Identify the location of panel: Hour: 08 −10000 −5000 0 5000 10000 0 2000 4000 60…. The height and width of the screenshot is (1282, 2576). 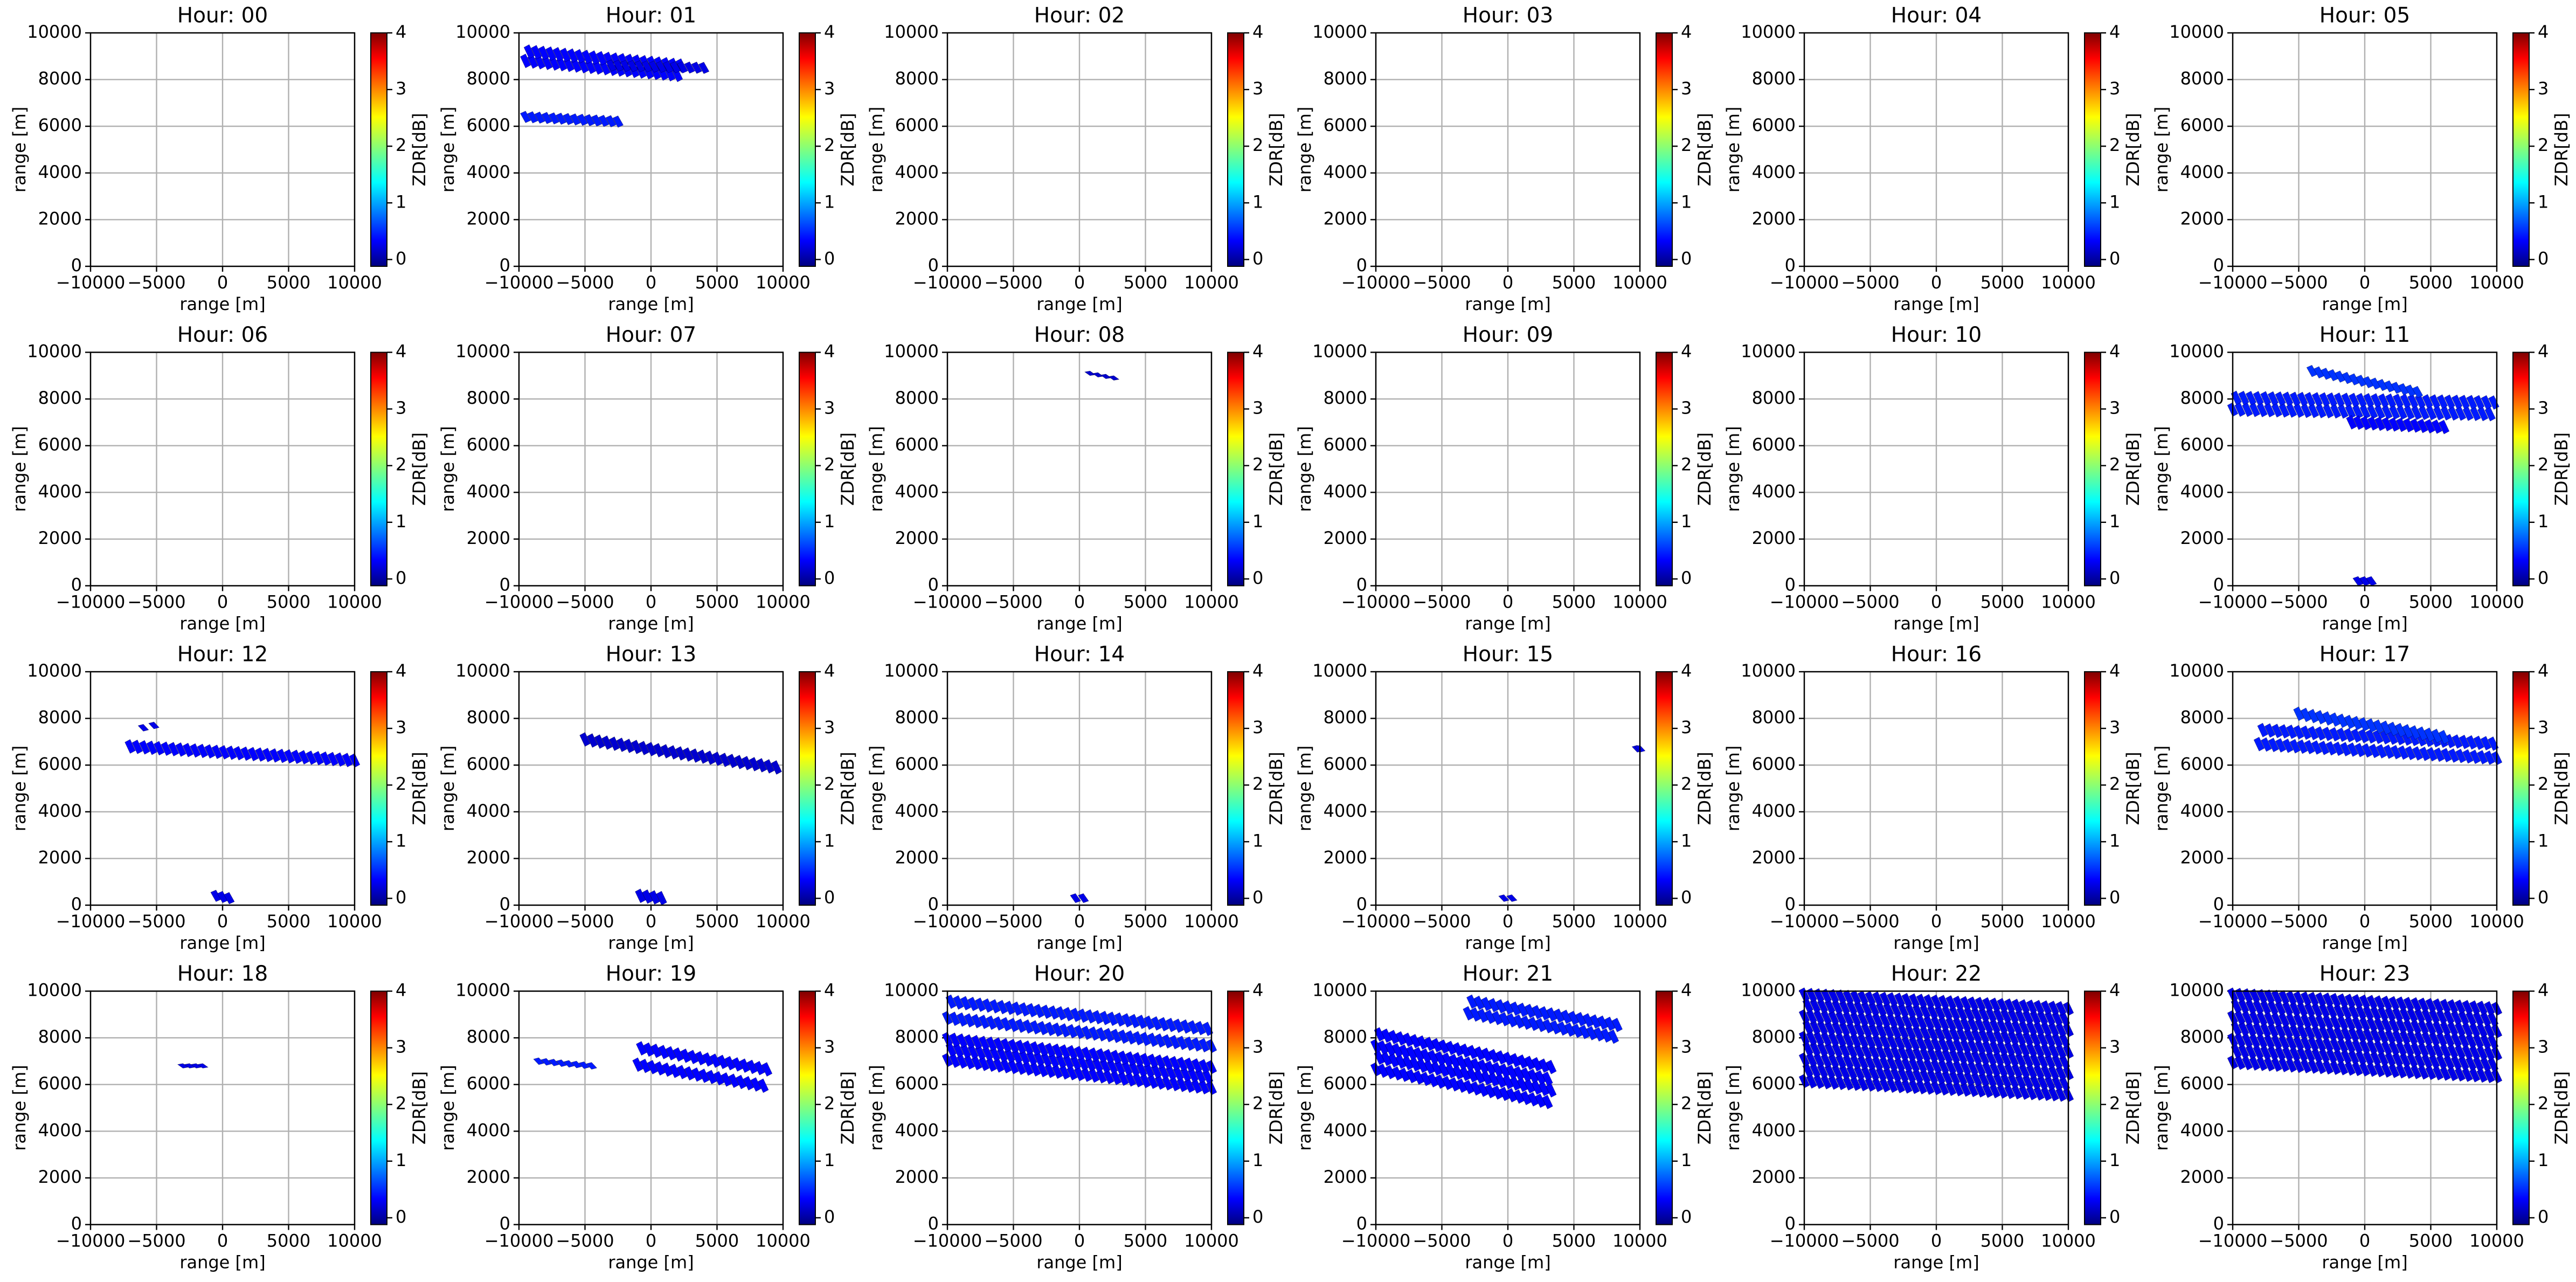
(1076, 478).